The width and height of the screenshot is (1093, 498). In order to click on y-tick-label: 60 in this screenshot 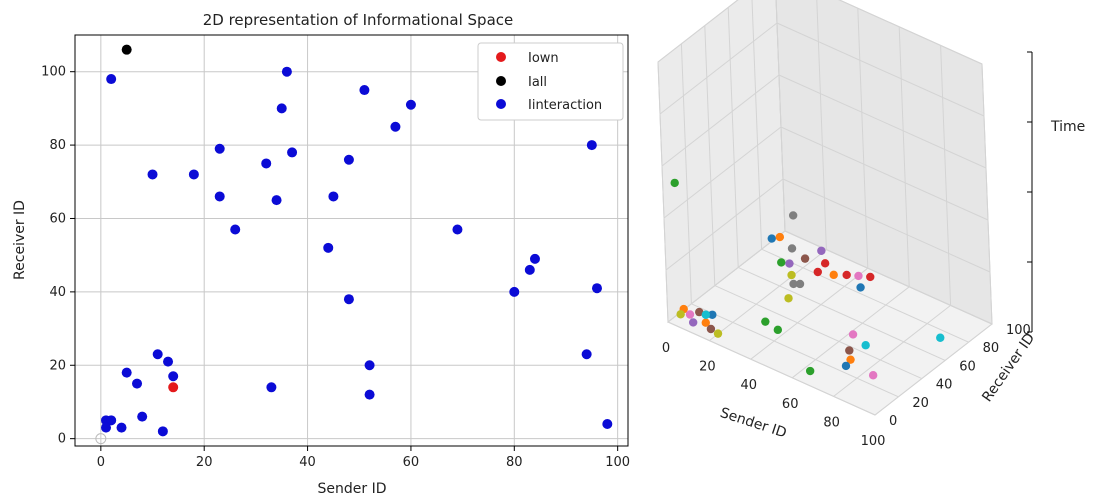, I will do `click(57, 218)`.